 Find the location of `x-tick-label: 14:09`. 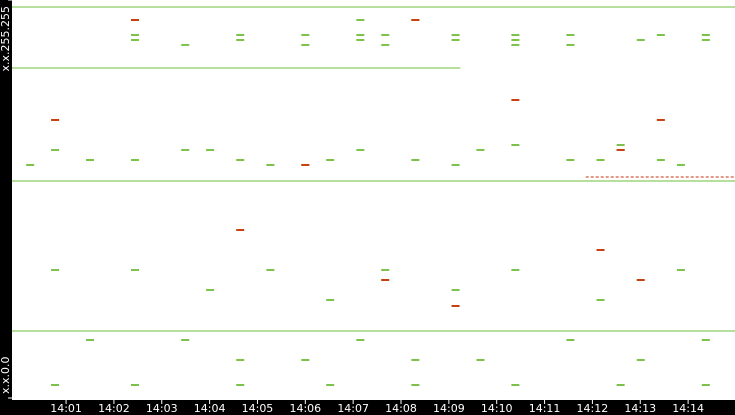

x-tick-label: 14:09 is located at coordinates (449, 408).